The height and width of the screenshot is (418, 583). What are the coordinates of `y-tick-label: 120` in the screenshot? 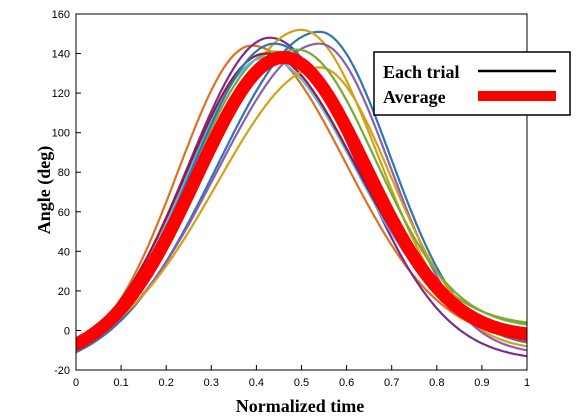 It's located at (61, 94).